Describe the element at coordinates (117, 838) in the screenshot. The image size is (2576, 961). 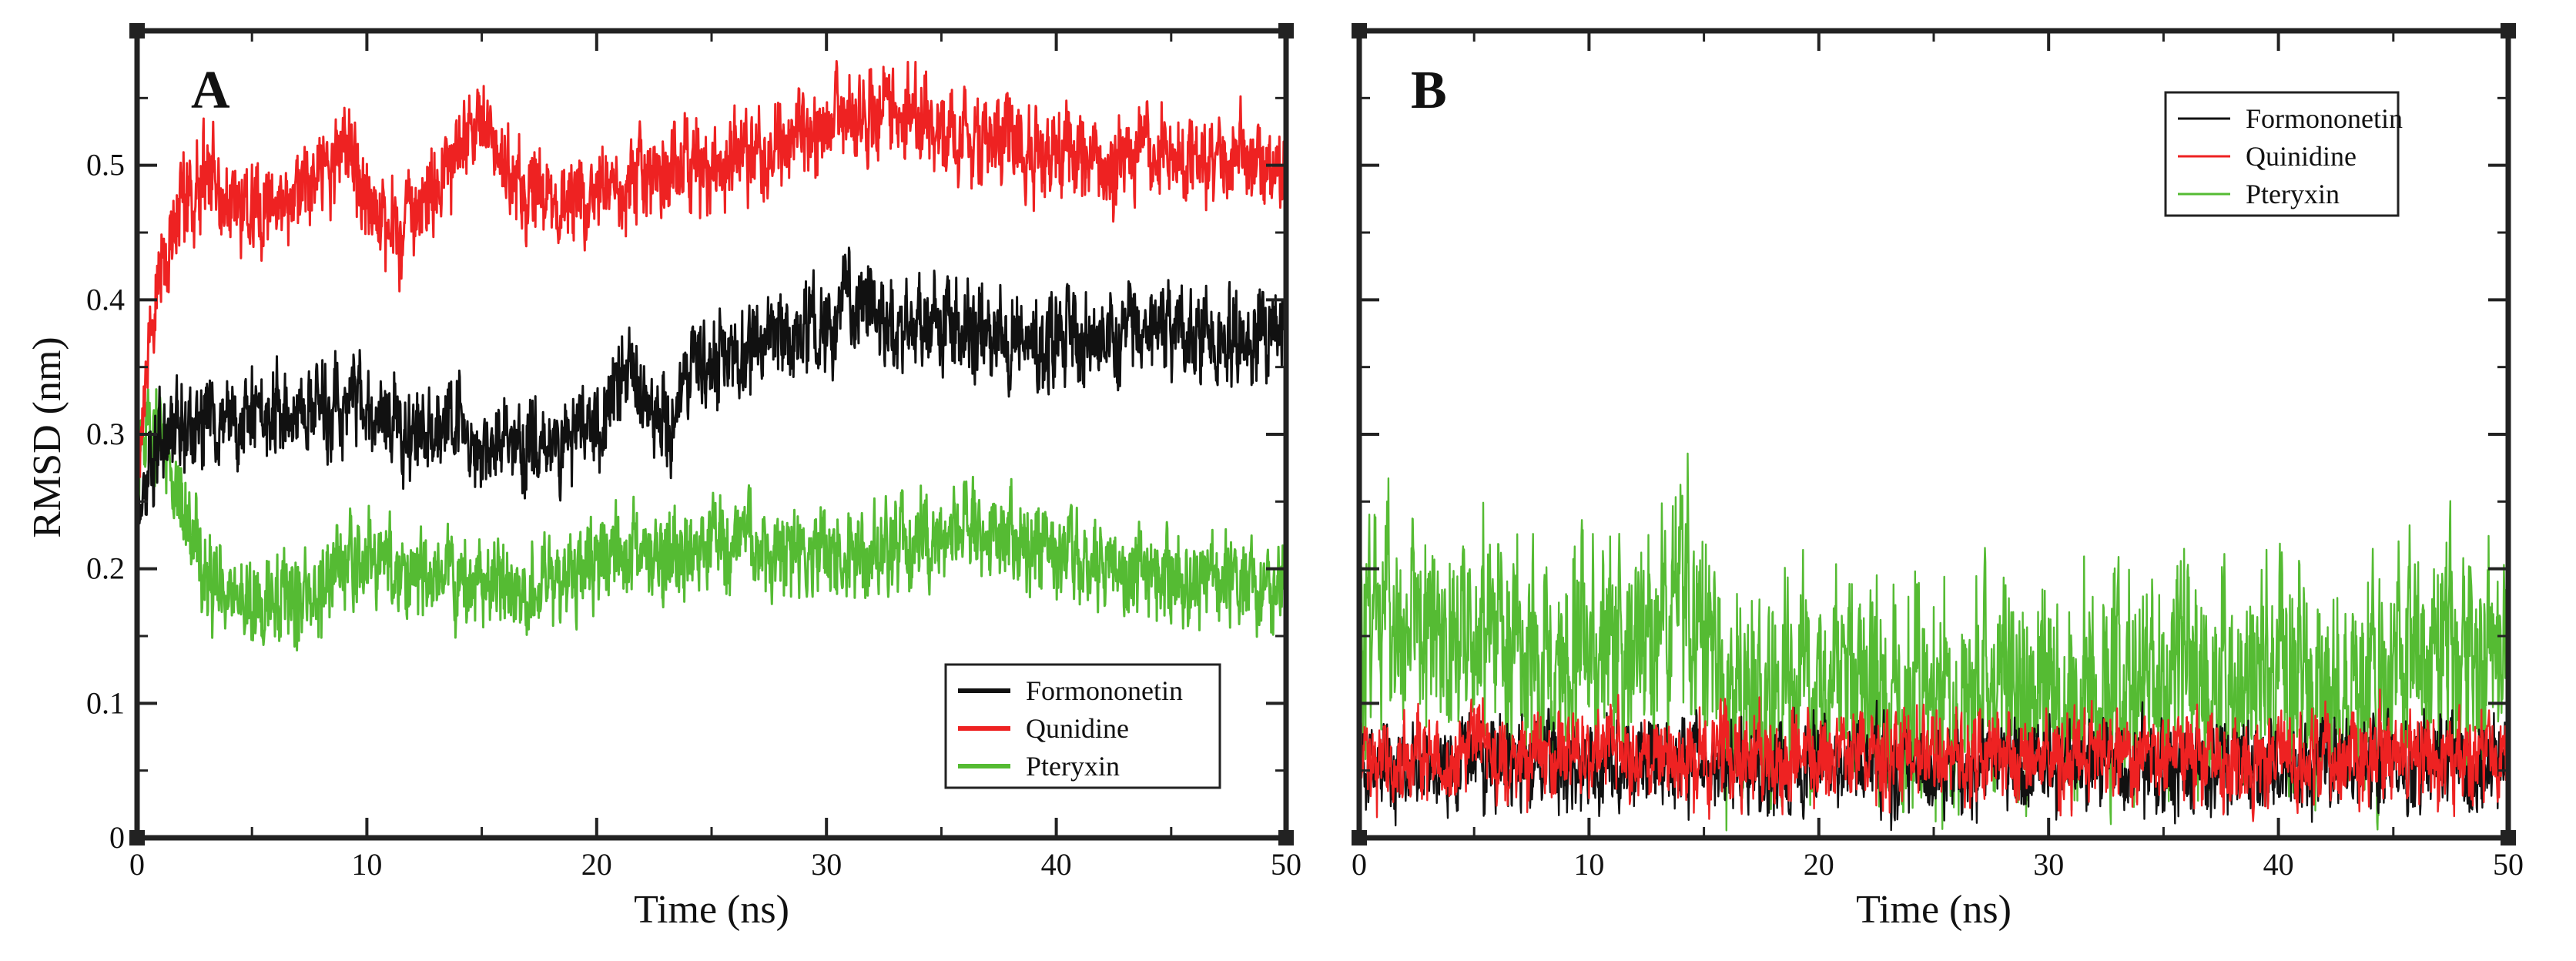
I see `y-tick-label: 0` at that location.